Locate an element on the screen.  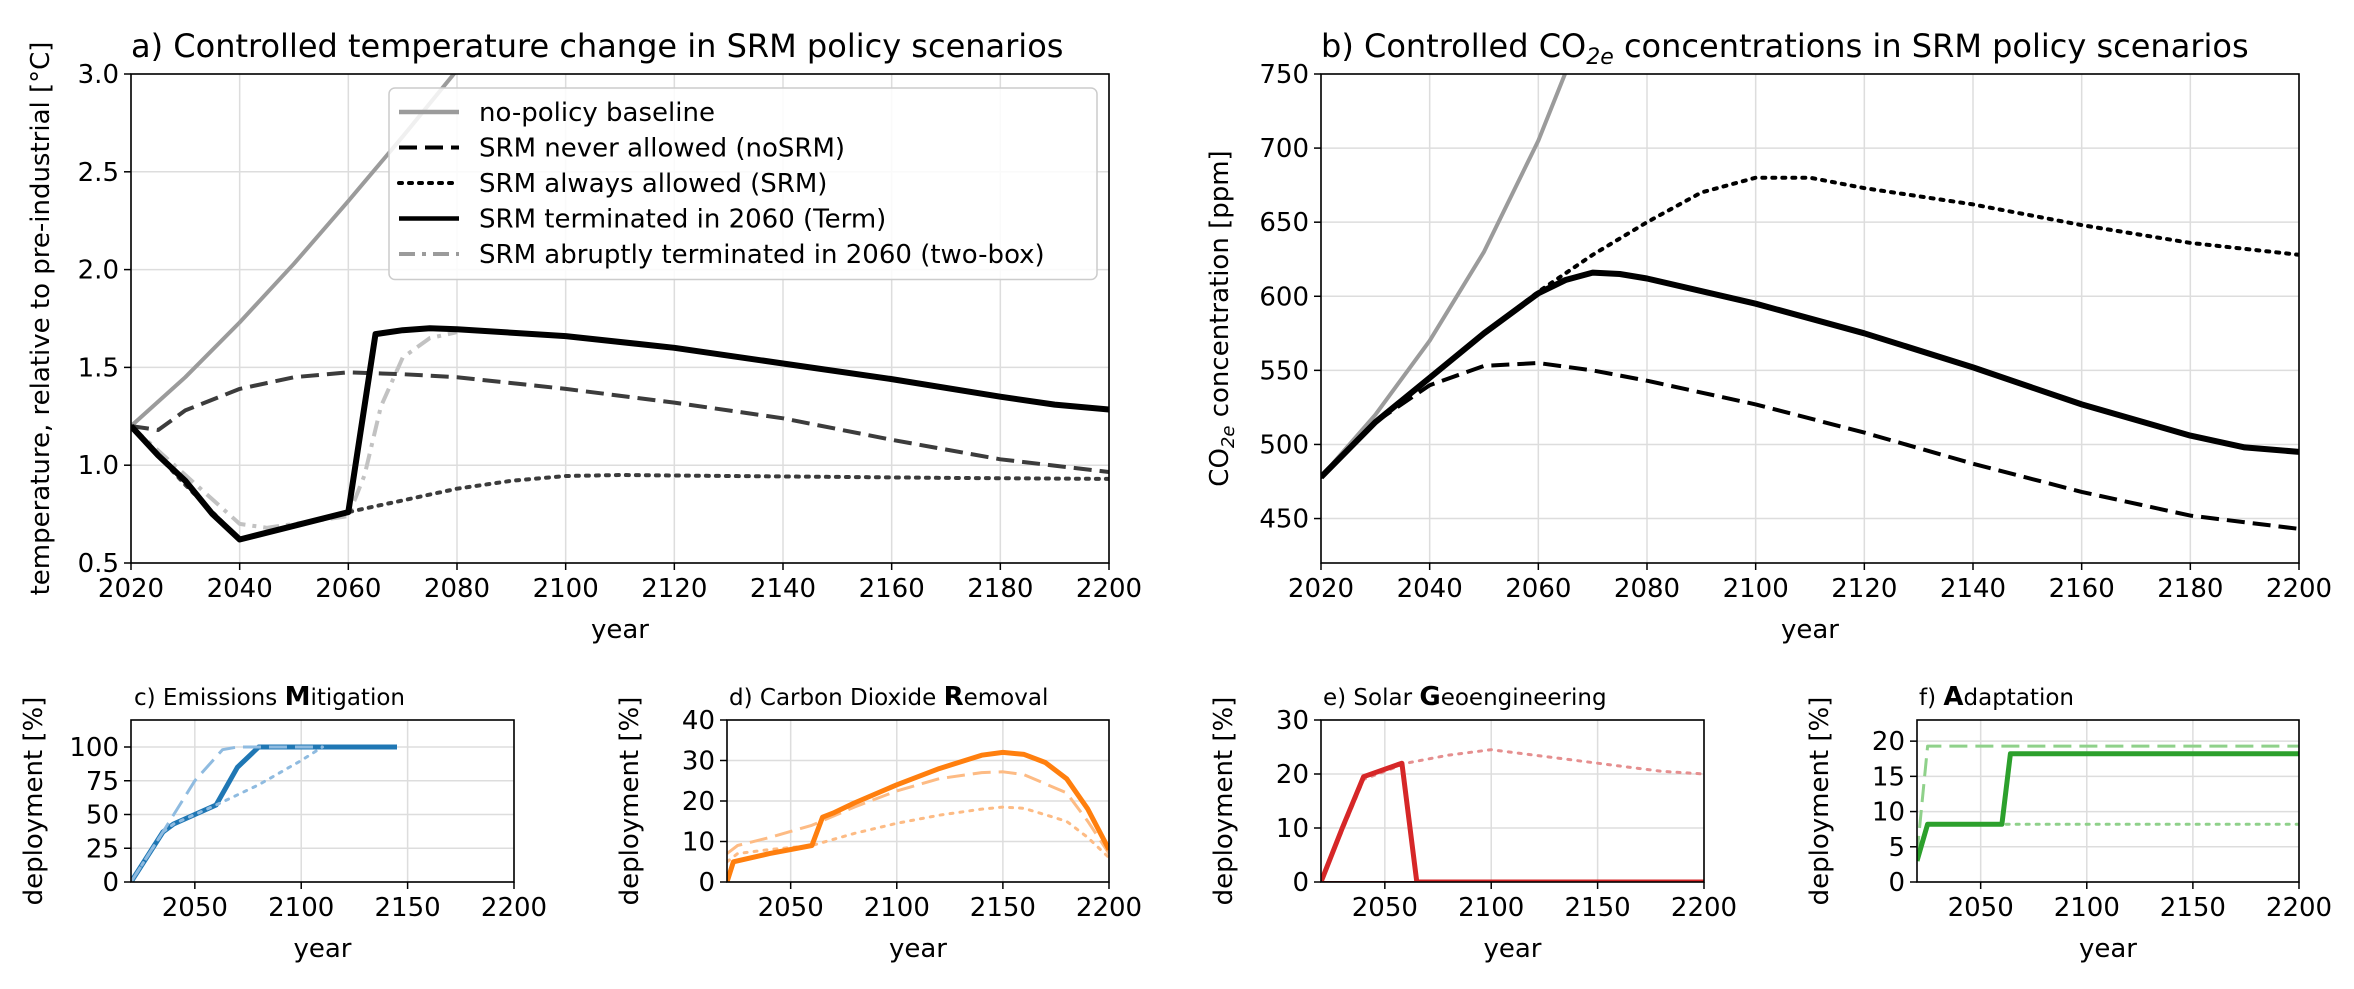
y-tick-label: 750 is located at coordinates (1284, 75).